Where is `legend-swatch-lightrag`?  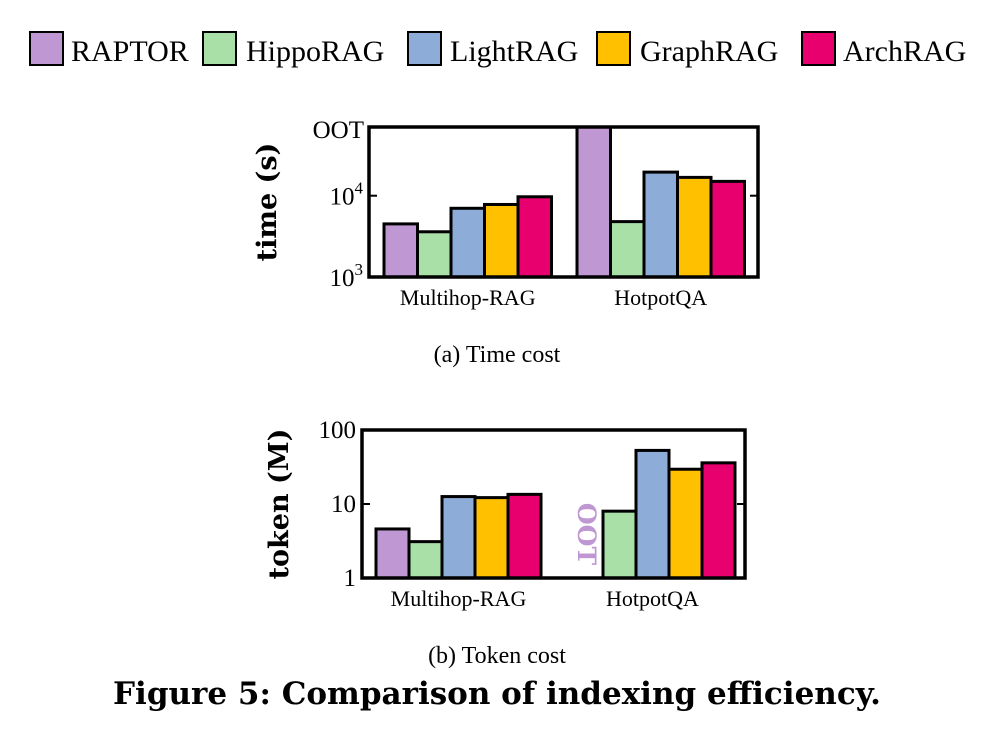
legend-swatch-lightrag is located at coordinates (424, 48).